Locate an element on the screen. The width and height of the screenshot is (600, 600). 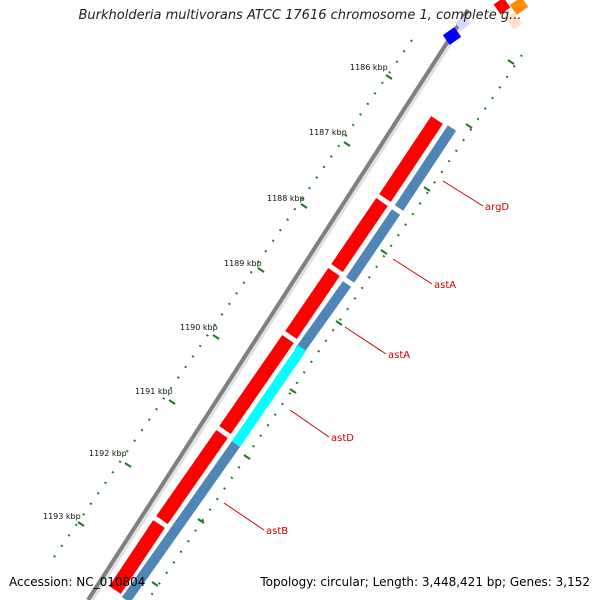
scale-tick-label: 1193 kbp is located at coordinates (62, 516).